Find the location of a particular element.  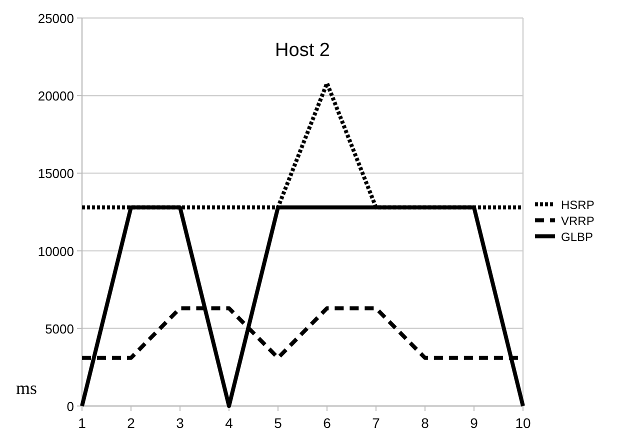

x-tick-label: 6 is located at coordinates (327, 423).